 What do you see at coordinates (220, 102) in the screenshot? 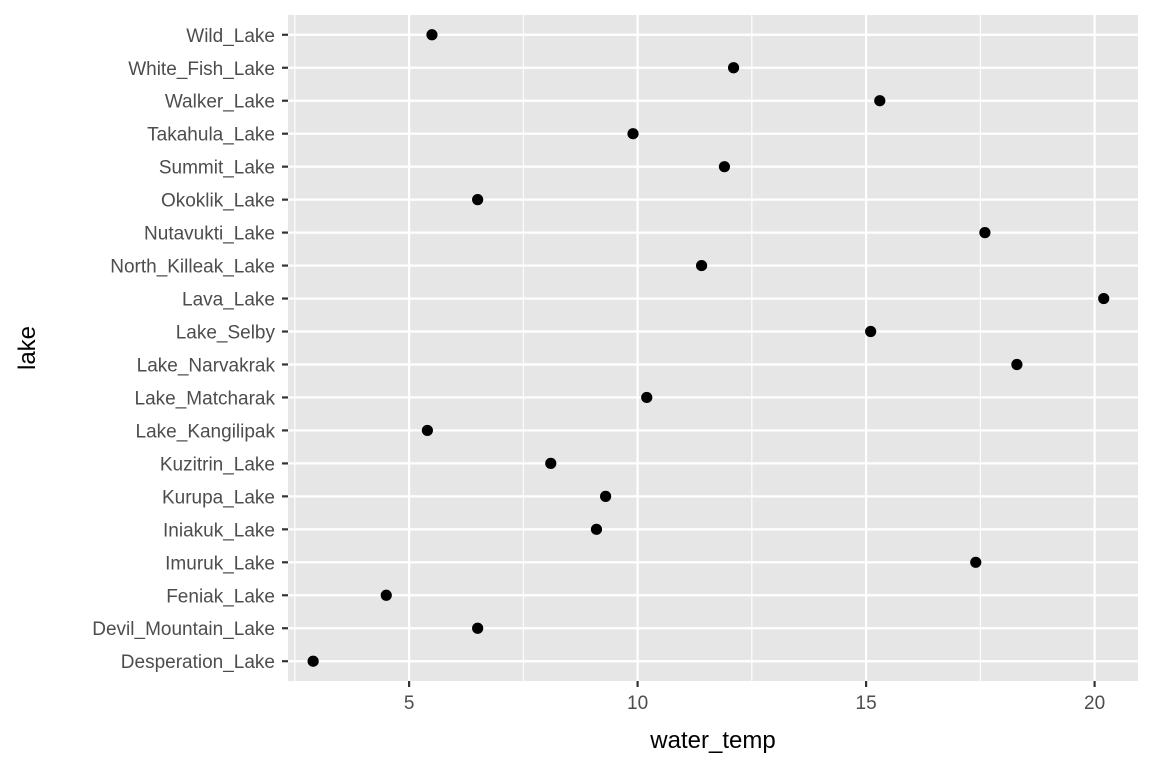
I see `y-tick-label: Walker_Lake` at bounding box center [220, 102].